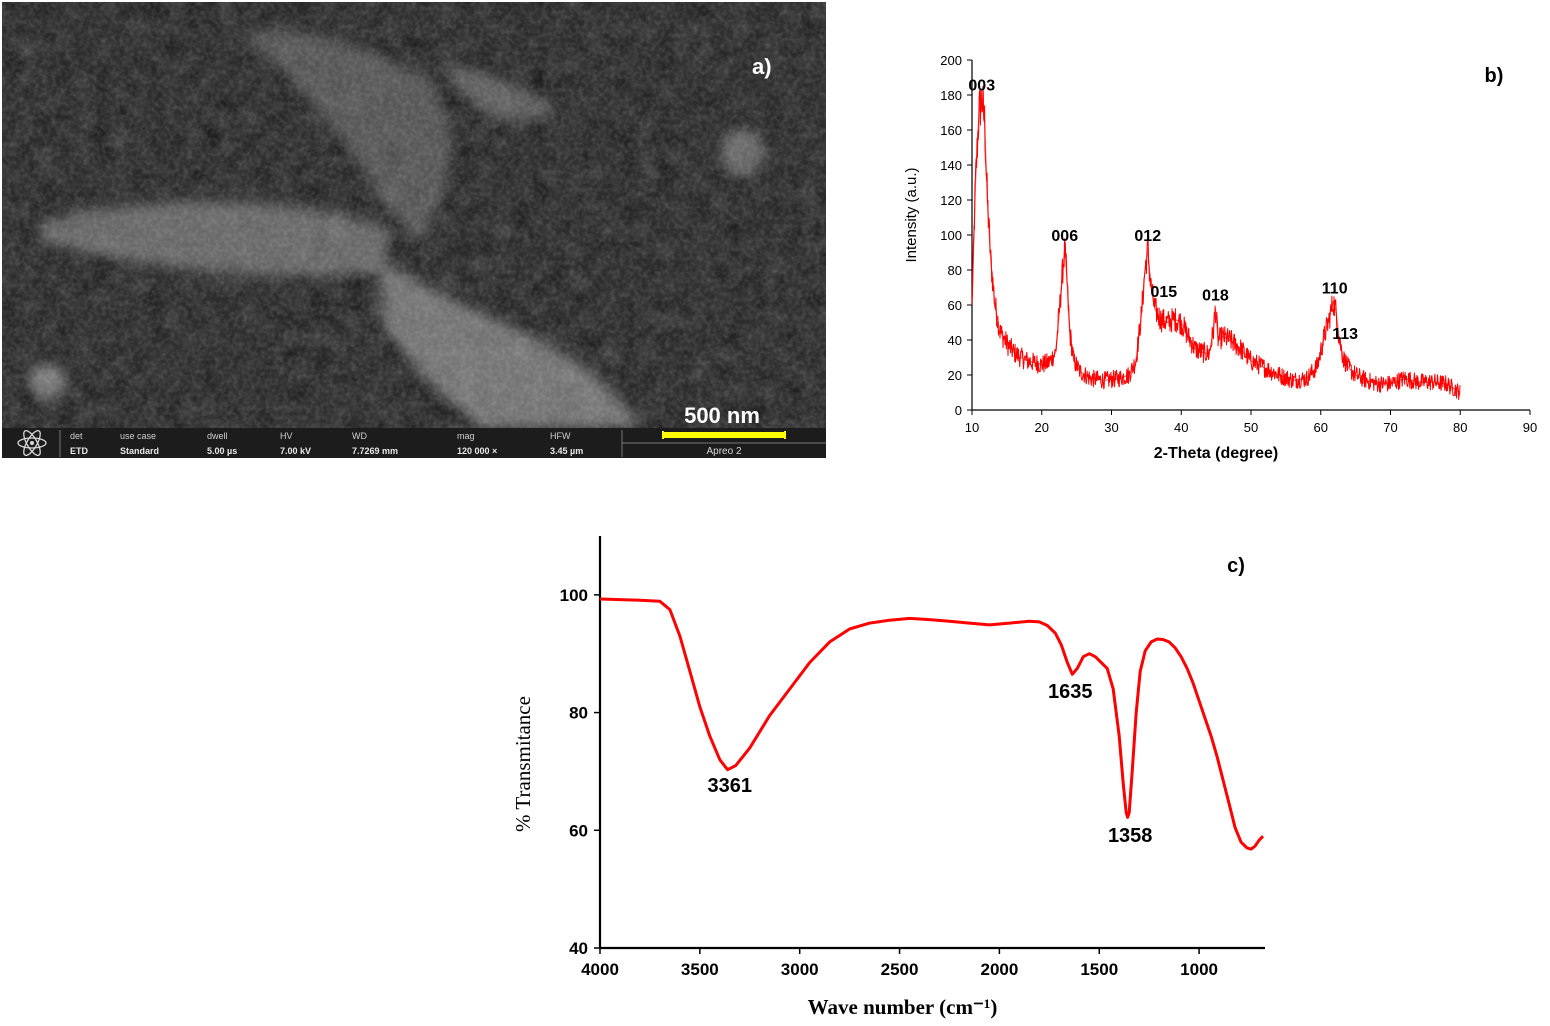 The height and width of the screenshot is (1026, 1550). Describe the element at coordinates (1216, 245) in the screenshot. I see `xrd-series-smooth` at that location.